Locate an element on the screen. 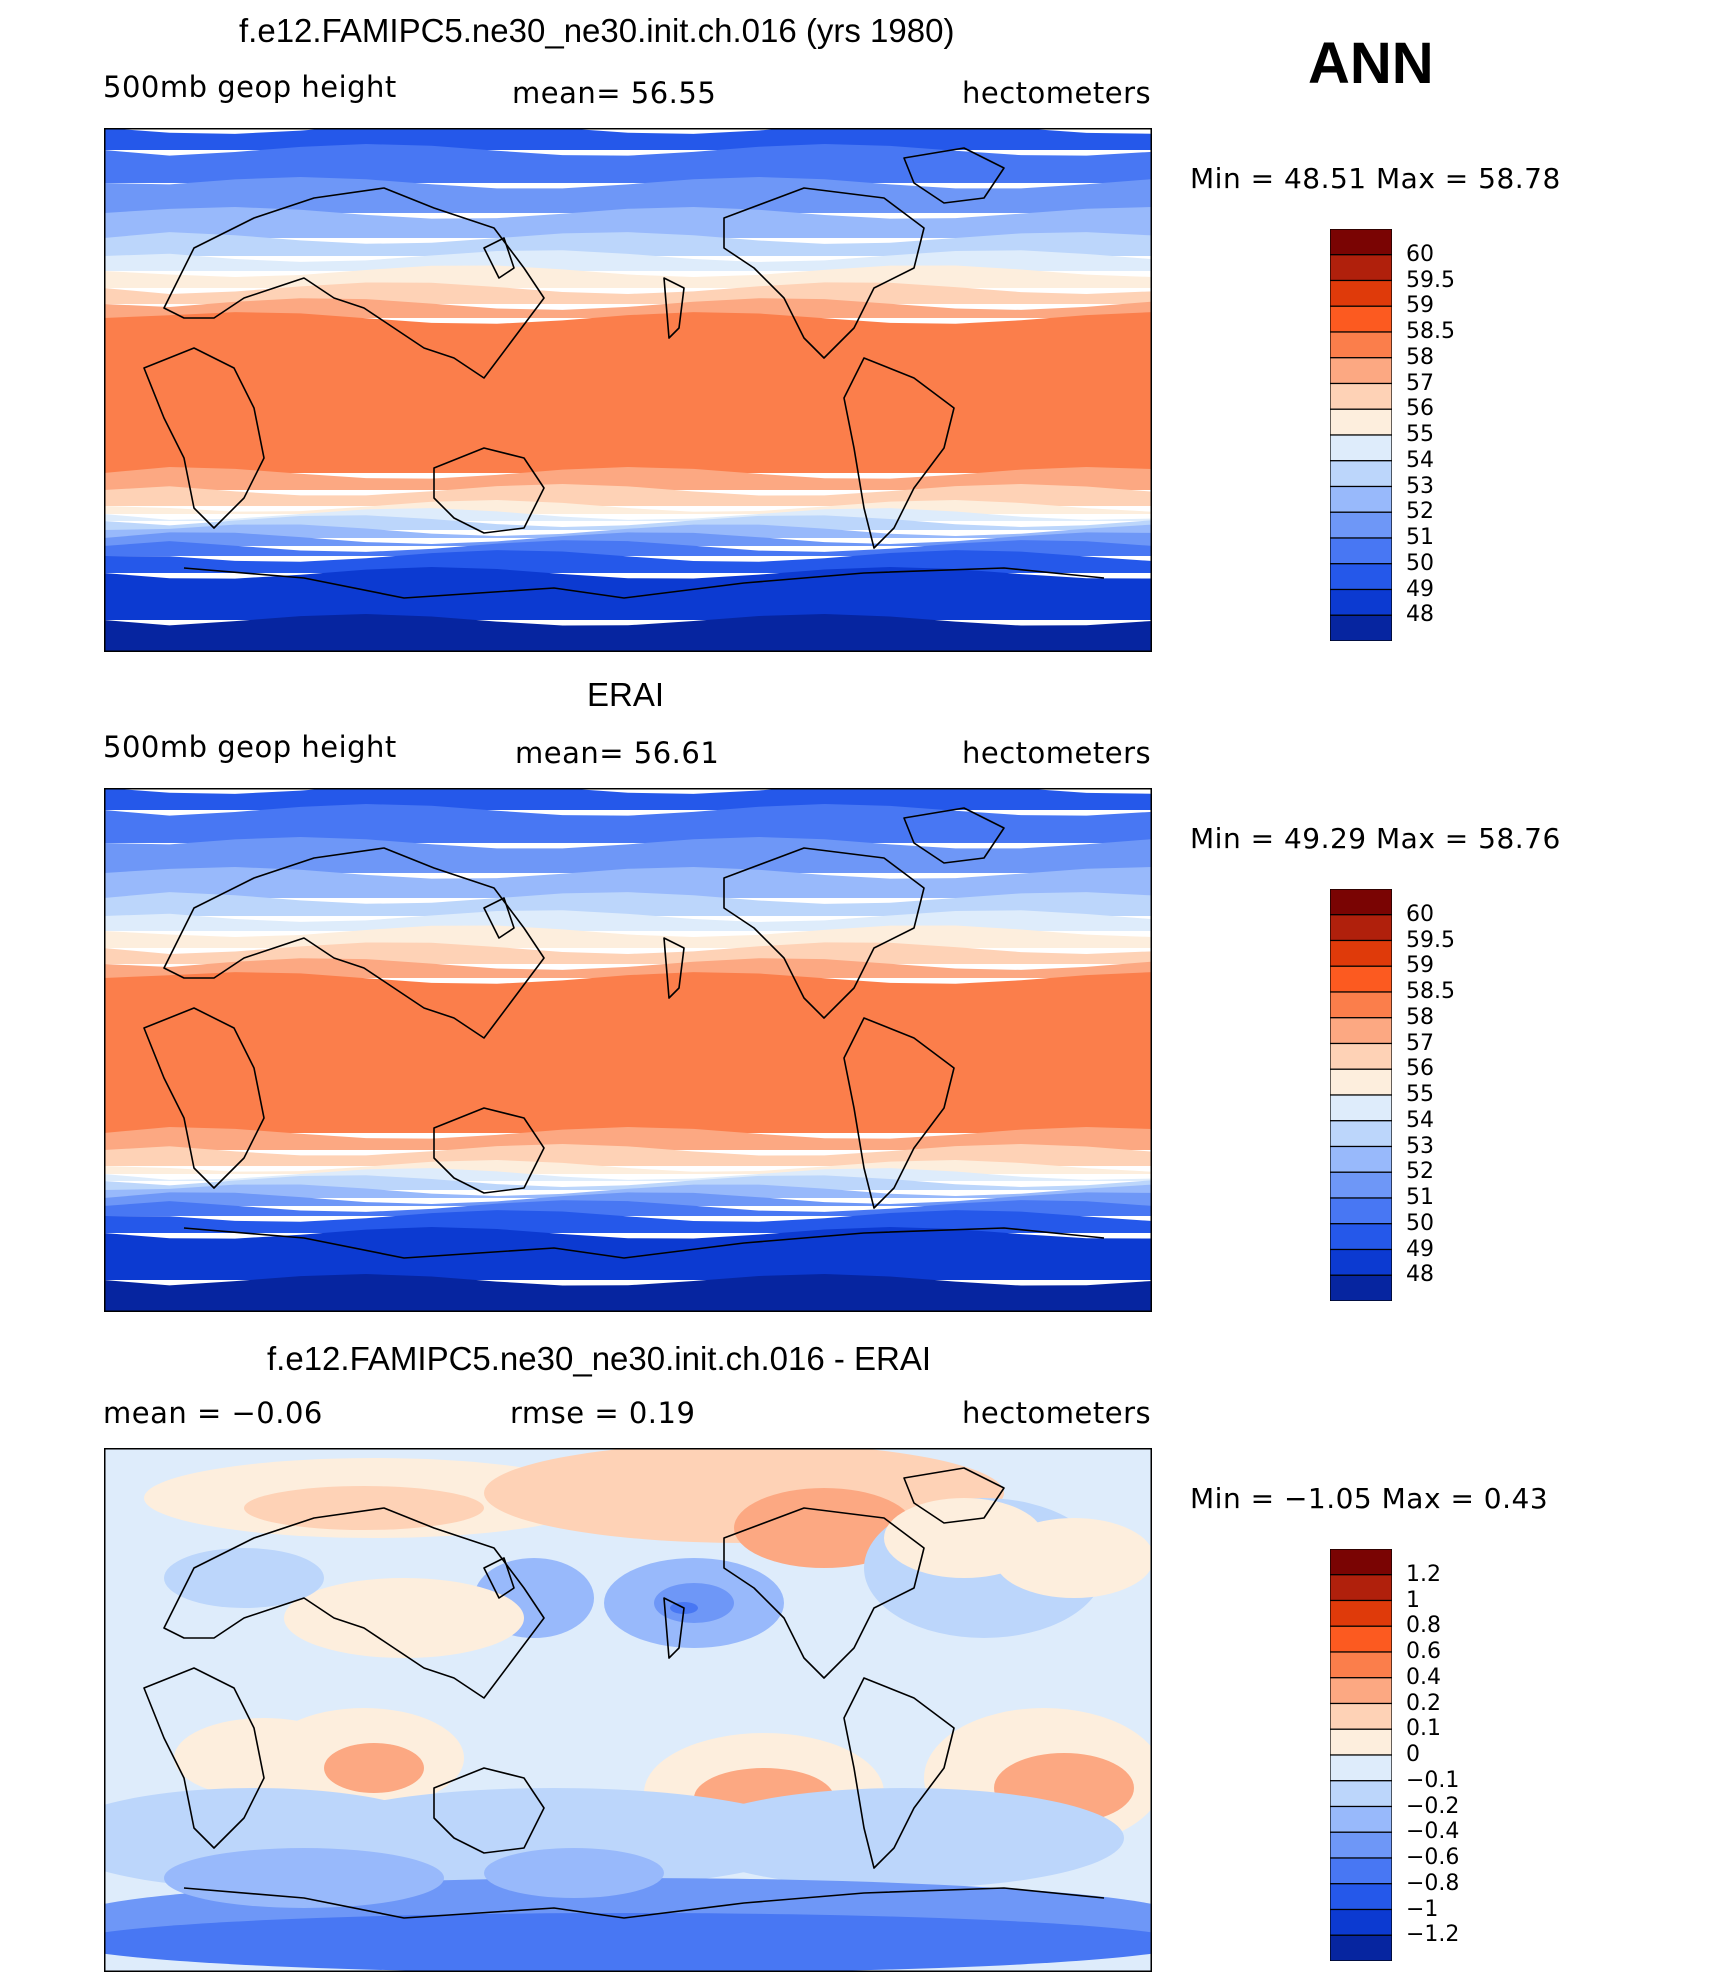 The width and height of the screenshot is (1710, 1974). panel2-colorbar is located at coordinates (1361, 1095).